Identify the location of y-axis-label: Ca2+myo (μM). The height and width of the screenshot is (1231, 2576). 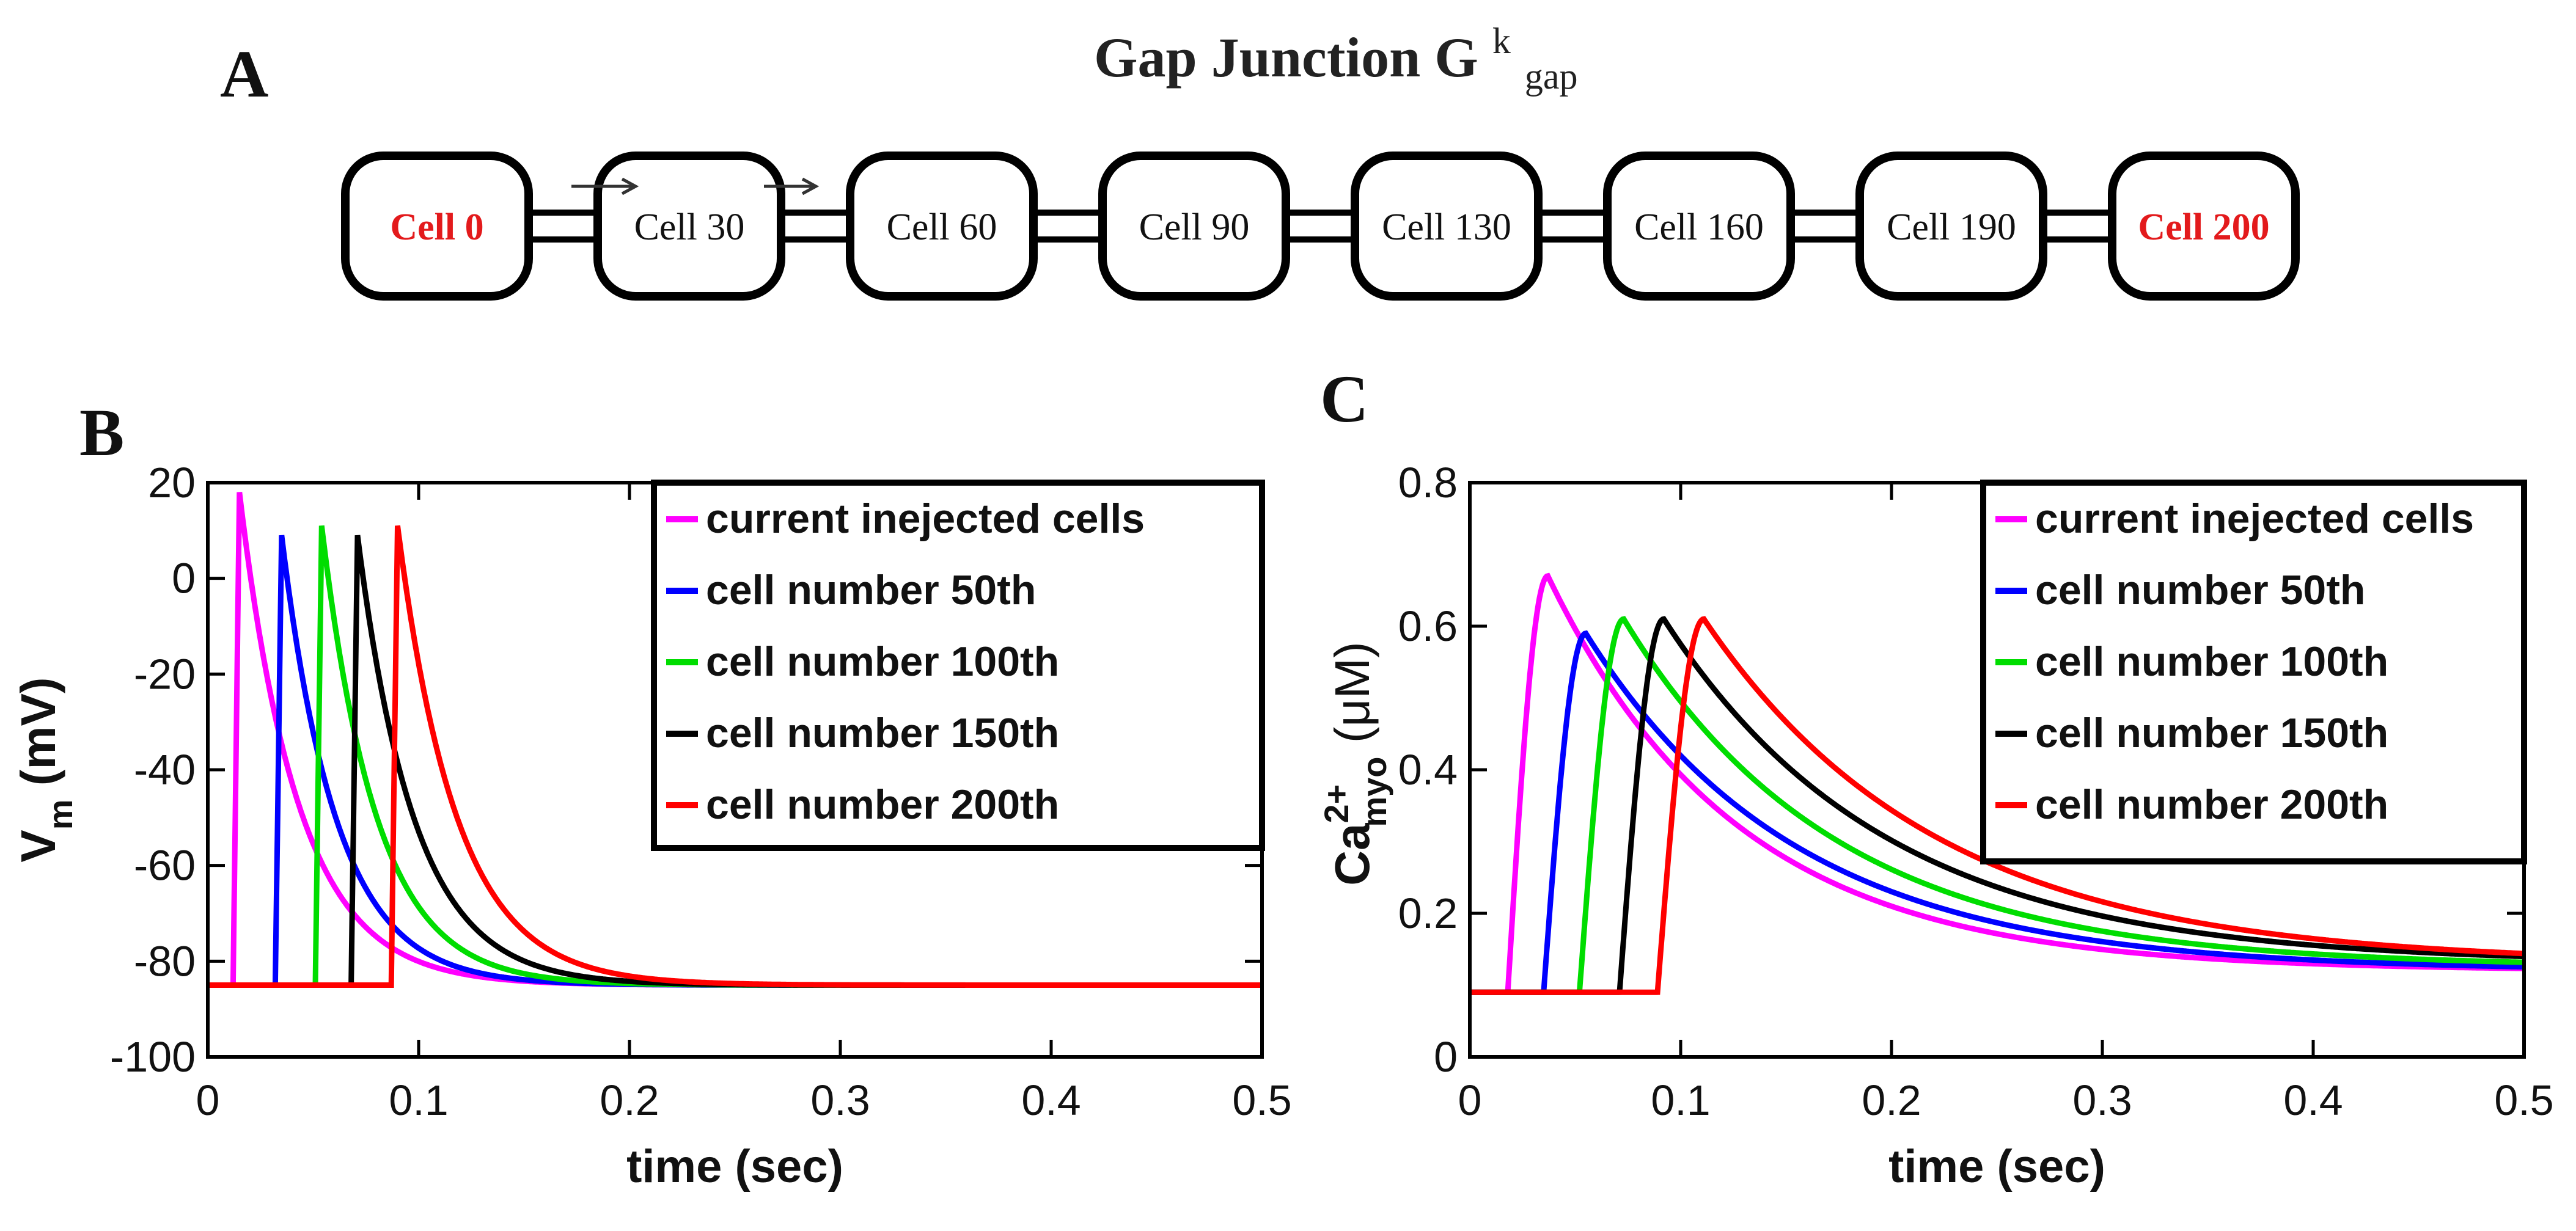
(1355, 763).